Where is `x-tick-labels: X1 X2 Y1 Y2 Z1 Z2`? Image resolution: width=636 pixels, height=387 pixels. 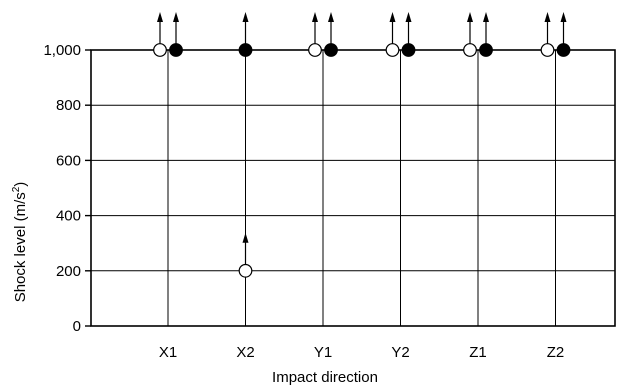
x-tick-labels: X1 X2 Y1 Y2 Z1 Z2 is located at coordinates (361, 352).